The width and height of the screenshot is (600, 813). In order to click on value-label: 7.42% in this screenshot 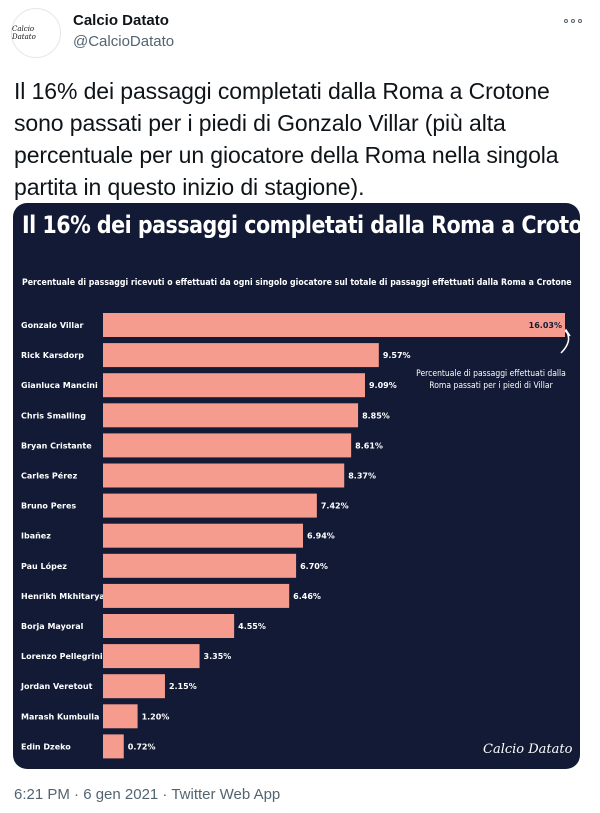, I will do `click(335, 506)`.